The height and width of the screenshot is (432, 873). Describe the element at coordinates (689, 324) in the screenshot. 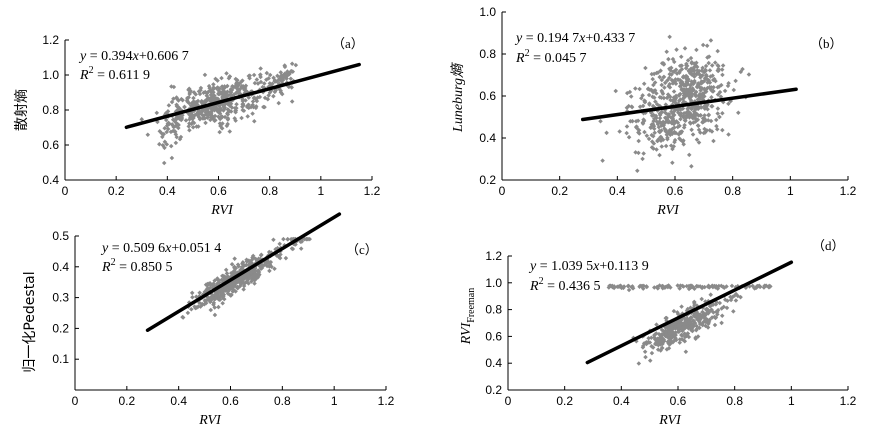

I see `panel-d-points` at that location.